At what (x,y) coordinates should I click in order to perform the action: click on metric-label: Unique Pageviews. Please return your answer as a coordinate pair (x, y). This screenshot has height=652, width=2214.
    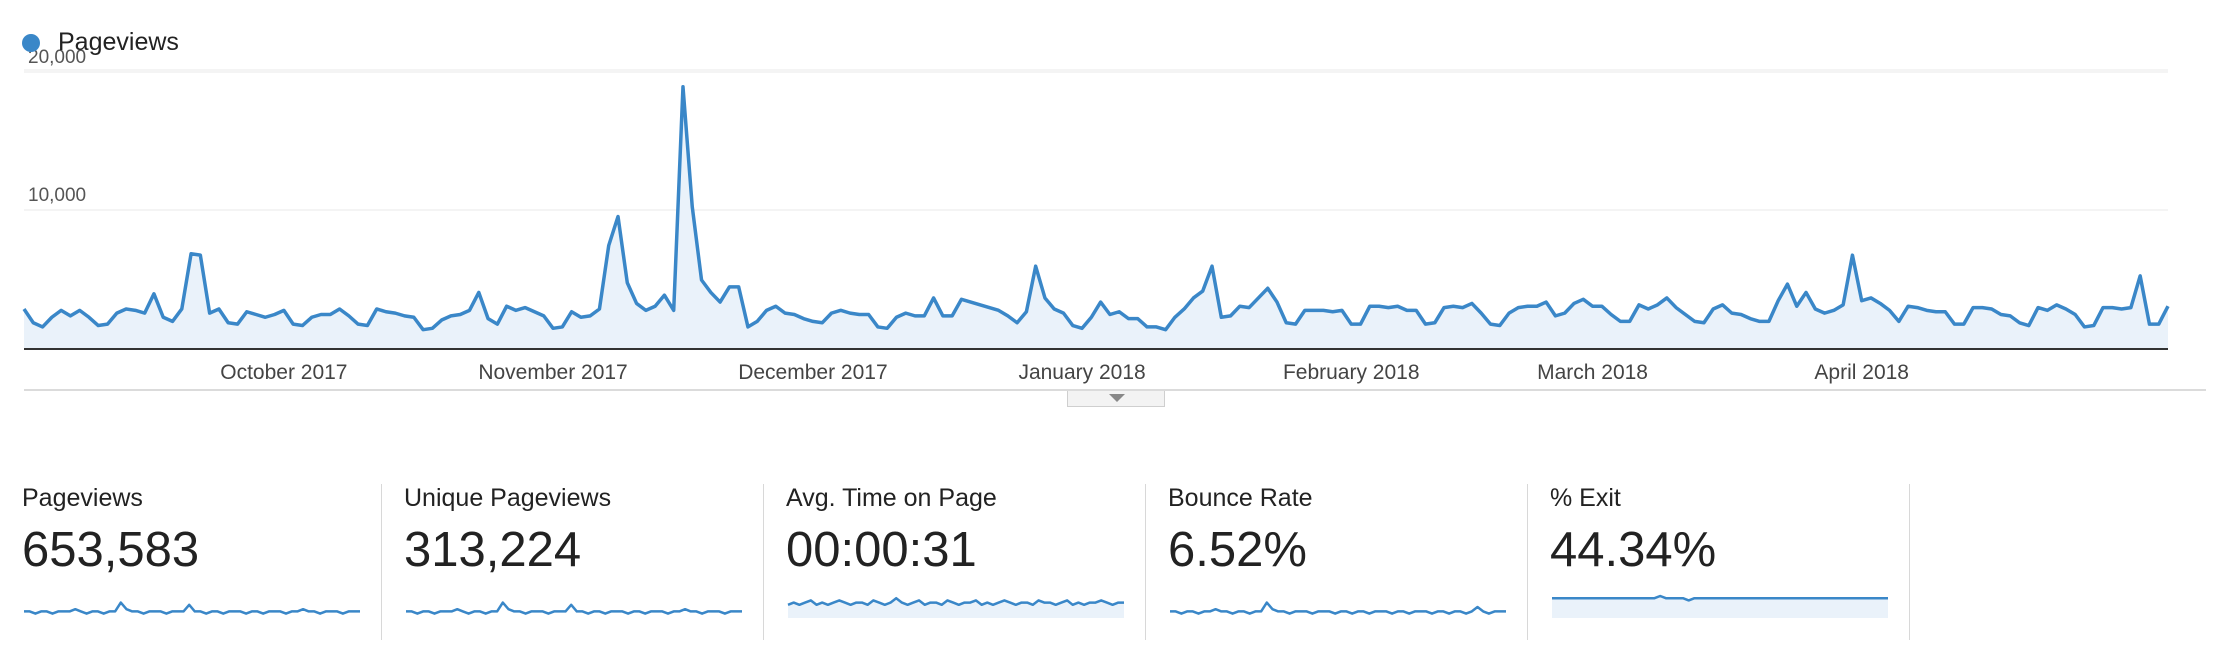
    Looking at the image, I should click on (508, 498).